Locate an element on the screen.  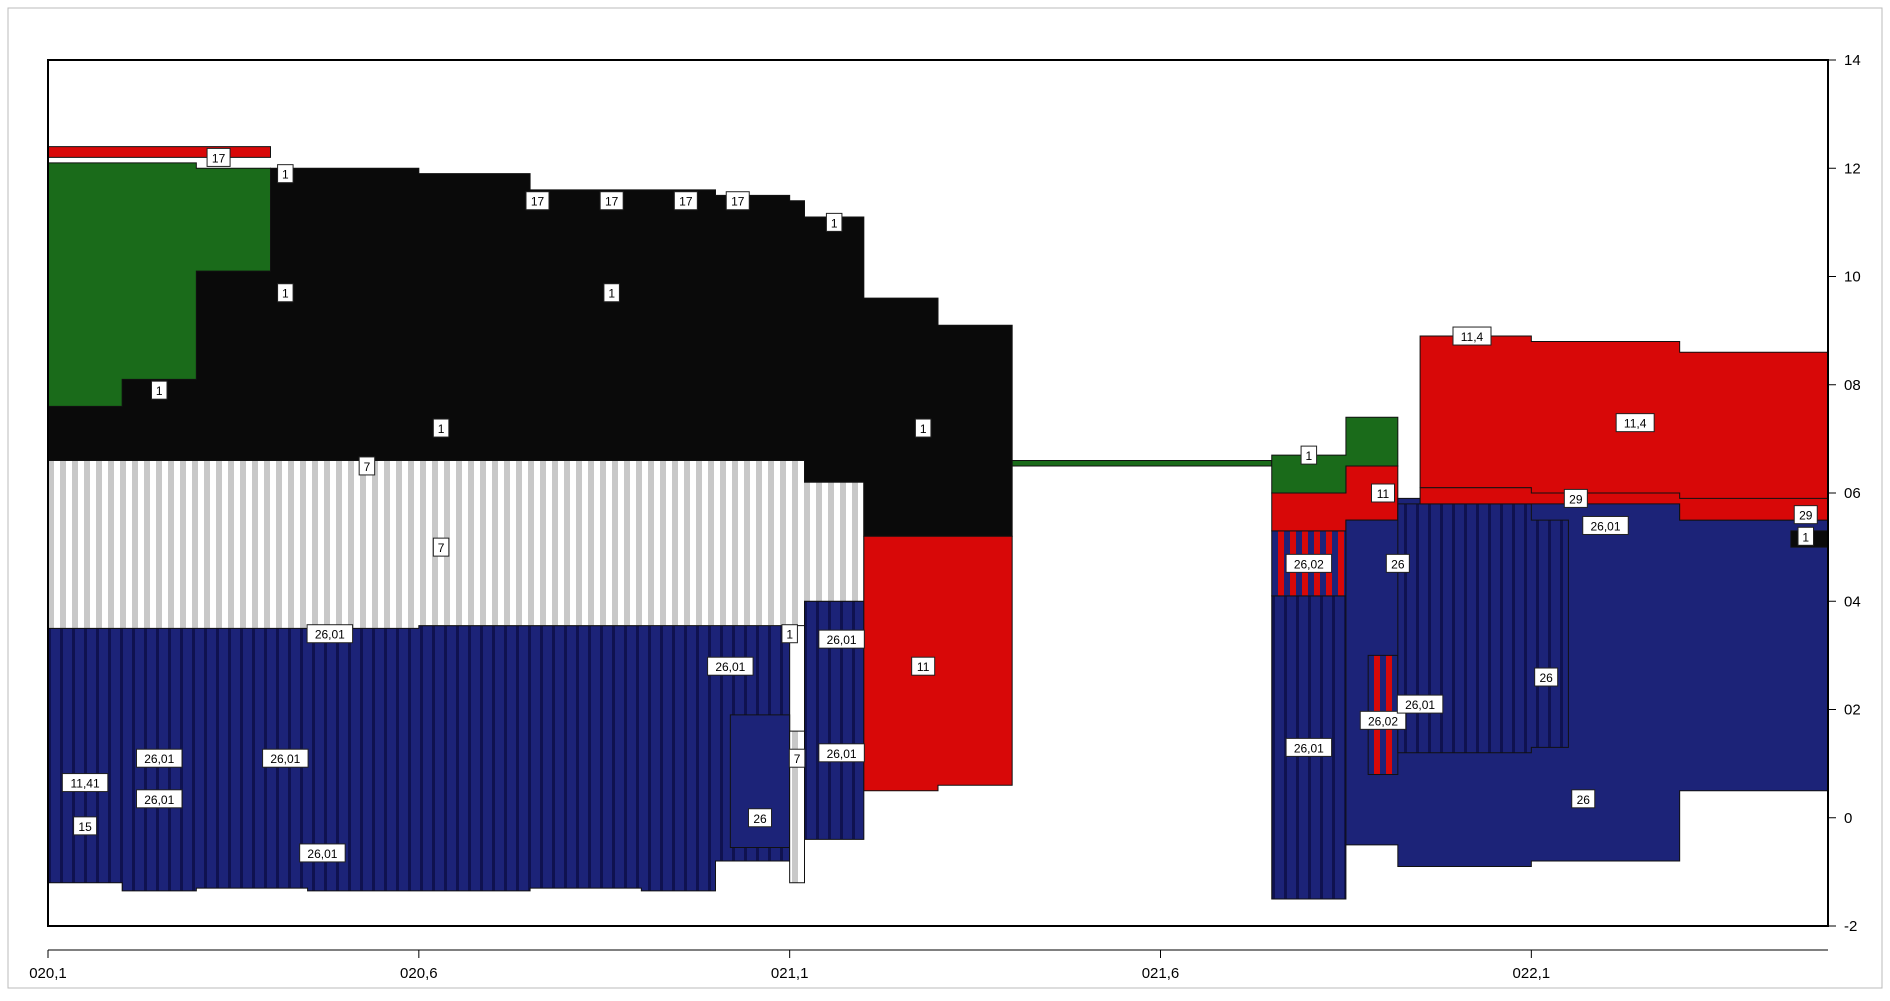
annotation-label: 11 is located at coordinates (1383, 493).